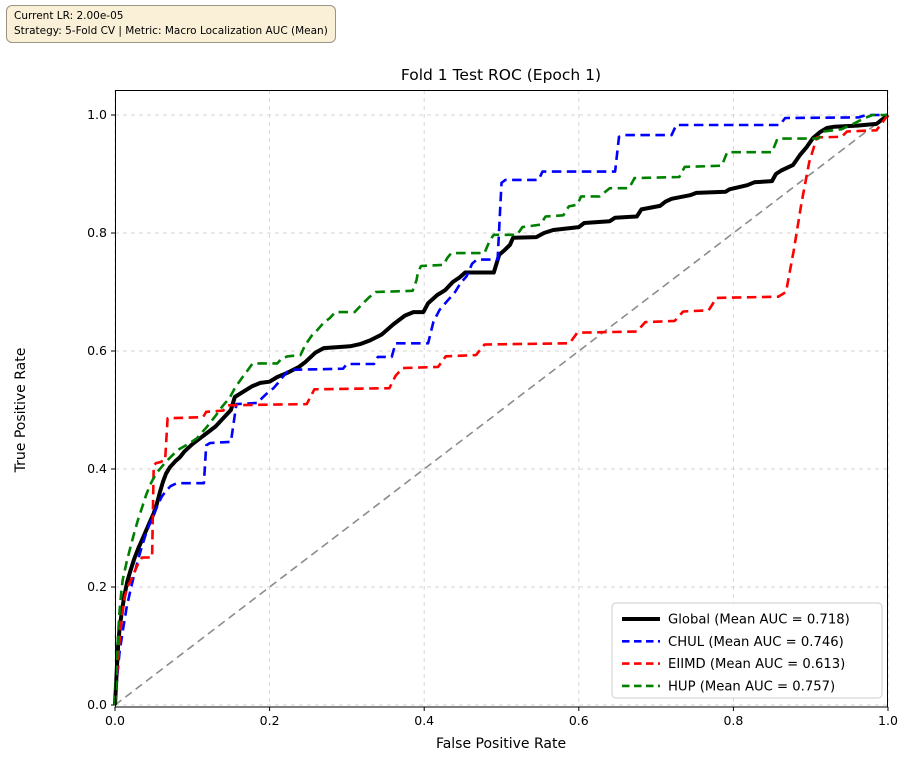 The height and width of the screenshot is (760, 911). What do you see at coordinates (97, 468) in the screenshot?
I see `y-tick-label: 0.4` at bounding box center [97, 468].